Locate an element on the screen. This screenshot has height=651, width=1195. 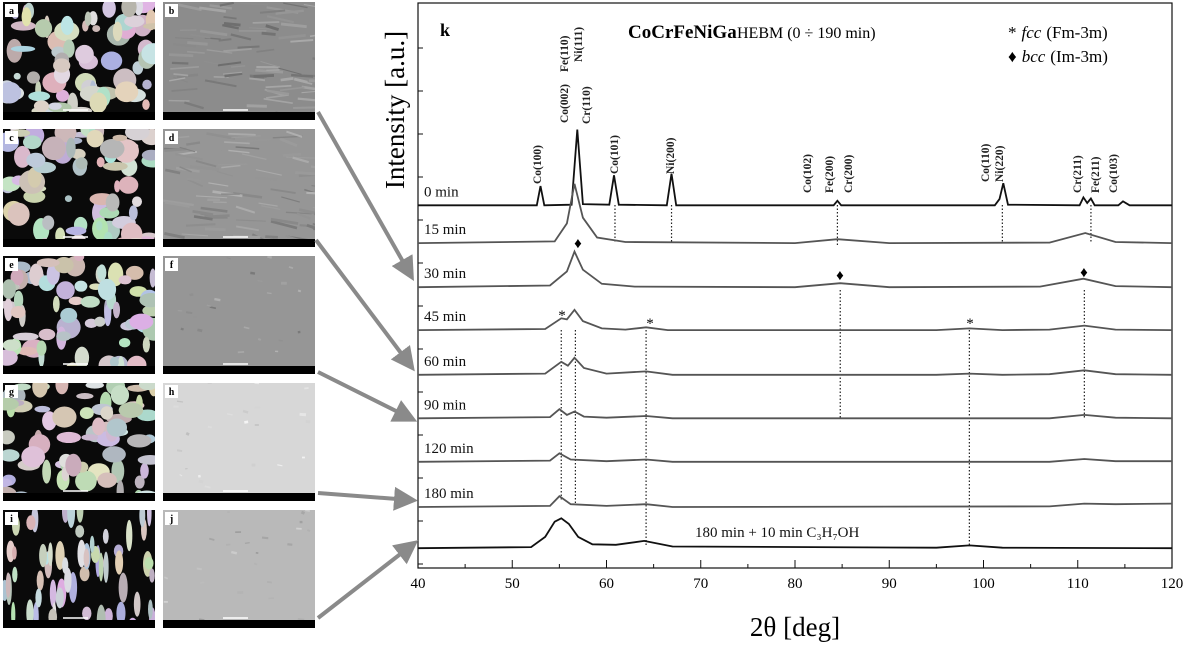
sem-image: g is located at coordinates (81, 438).